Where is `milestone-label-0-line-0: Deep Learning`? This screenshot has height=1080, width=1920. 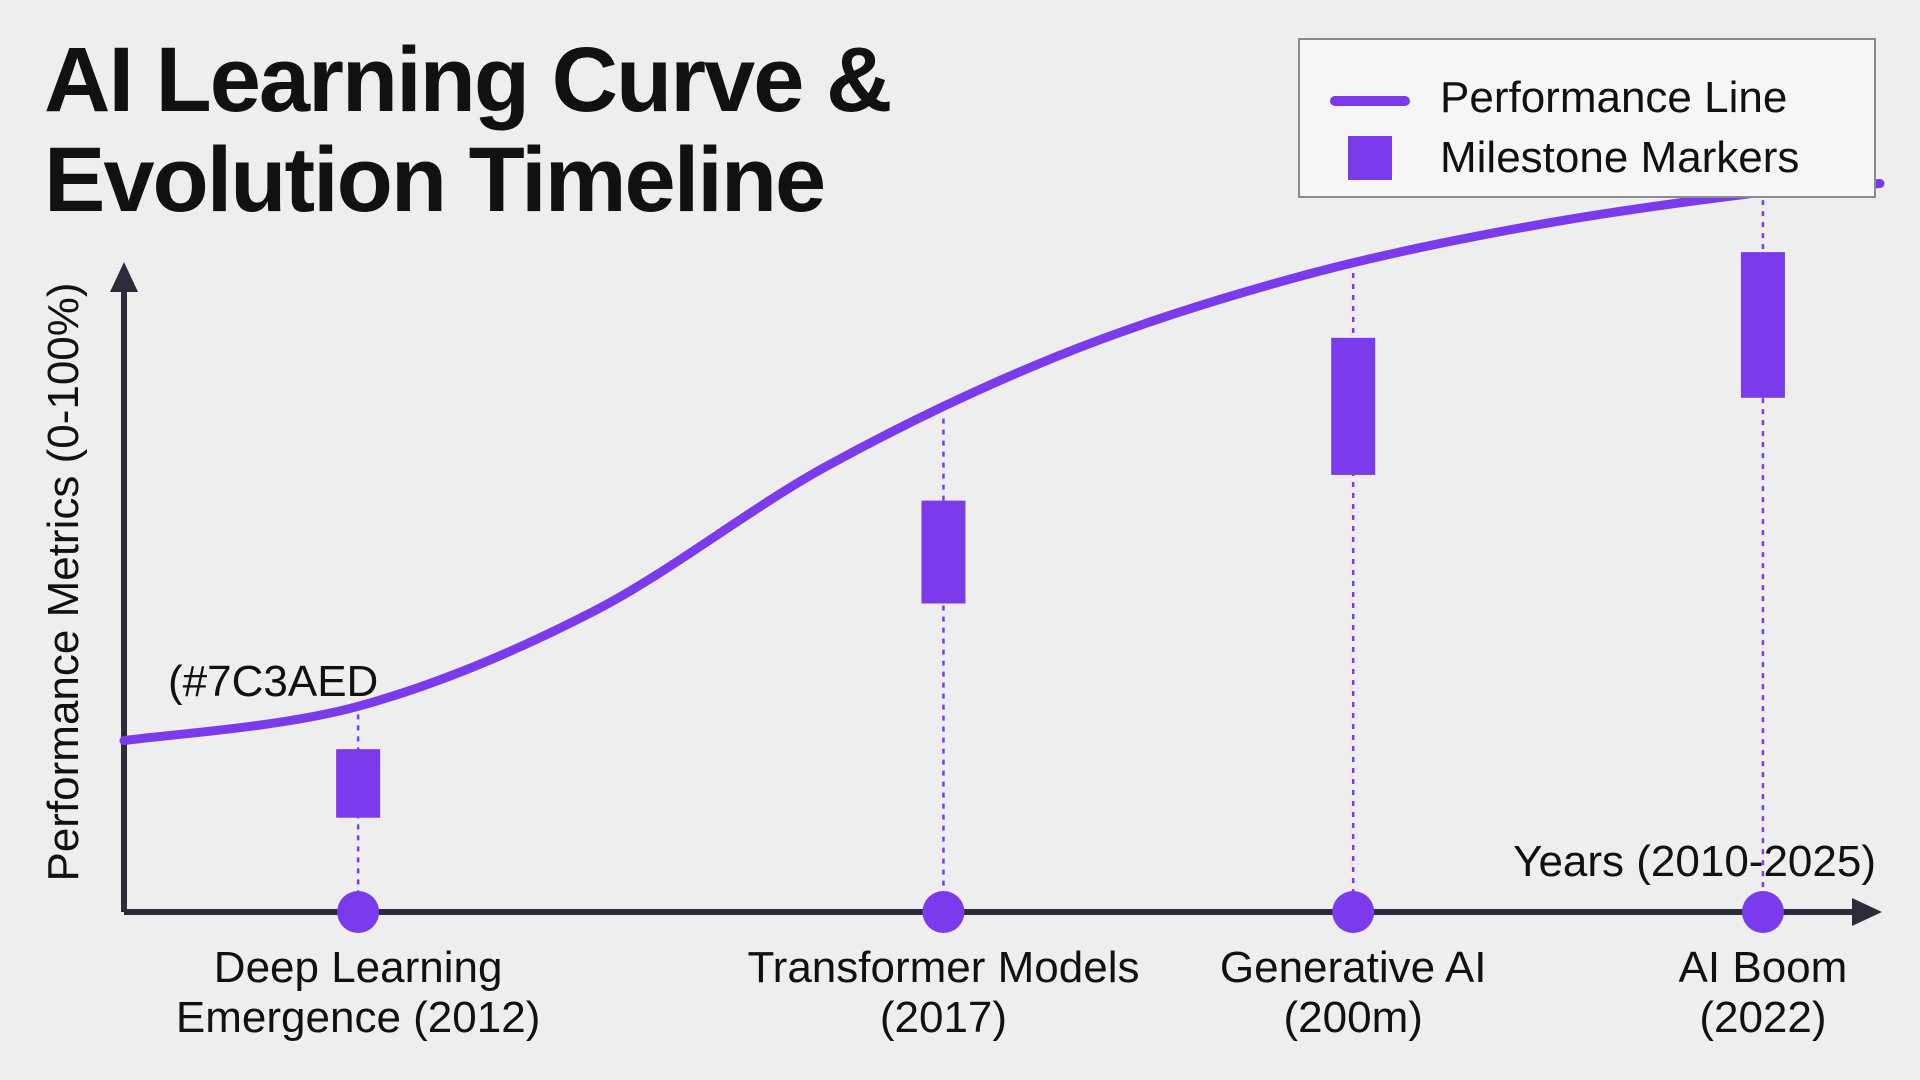
milestone-label-0-line-0: Deep Learning is located at coordinates (358, 967).